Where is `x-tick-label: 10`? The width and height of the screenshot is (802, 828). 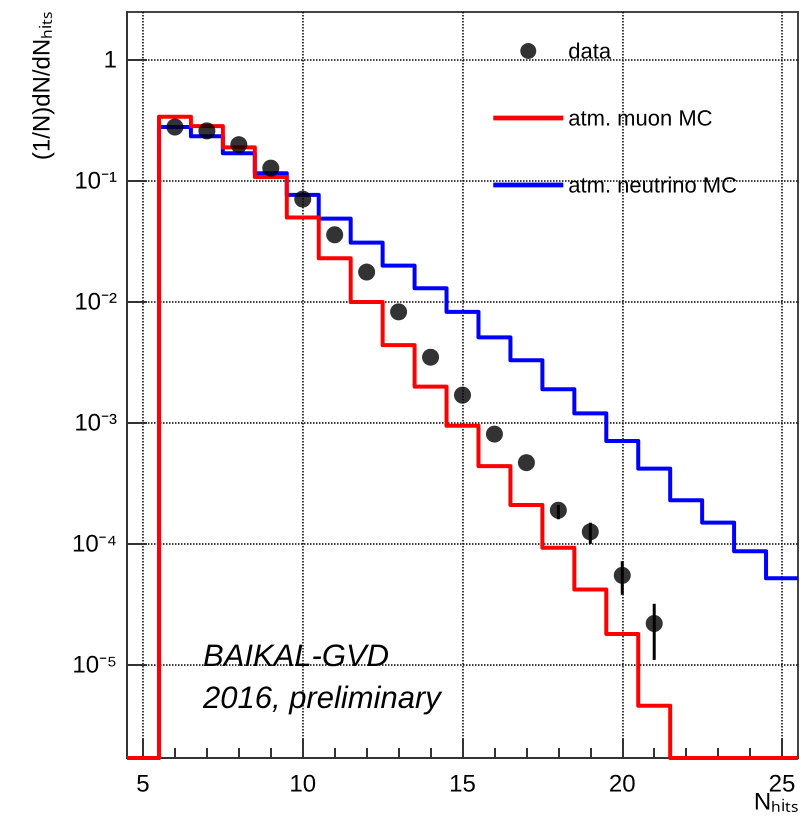
x-tick-label: 10 is located at coordinates (302, 784).